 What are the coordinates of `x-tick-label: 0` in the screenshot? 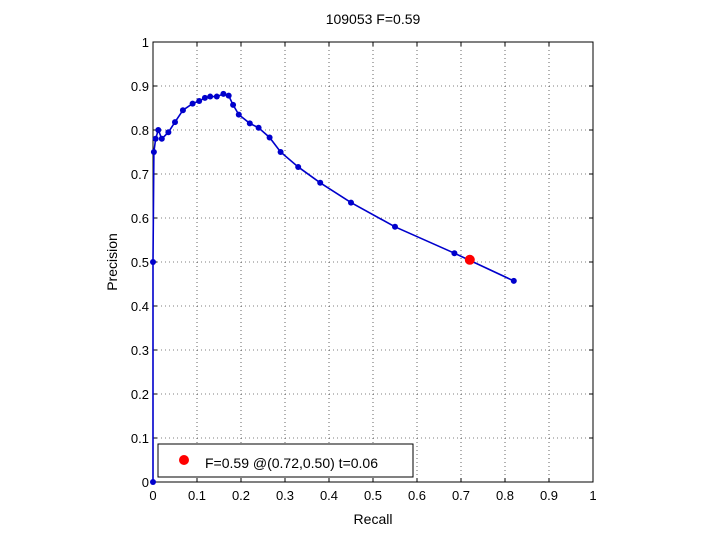 It's located at (152, 495).